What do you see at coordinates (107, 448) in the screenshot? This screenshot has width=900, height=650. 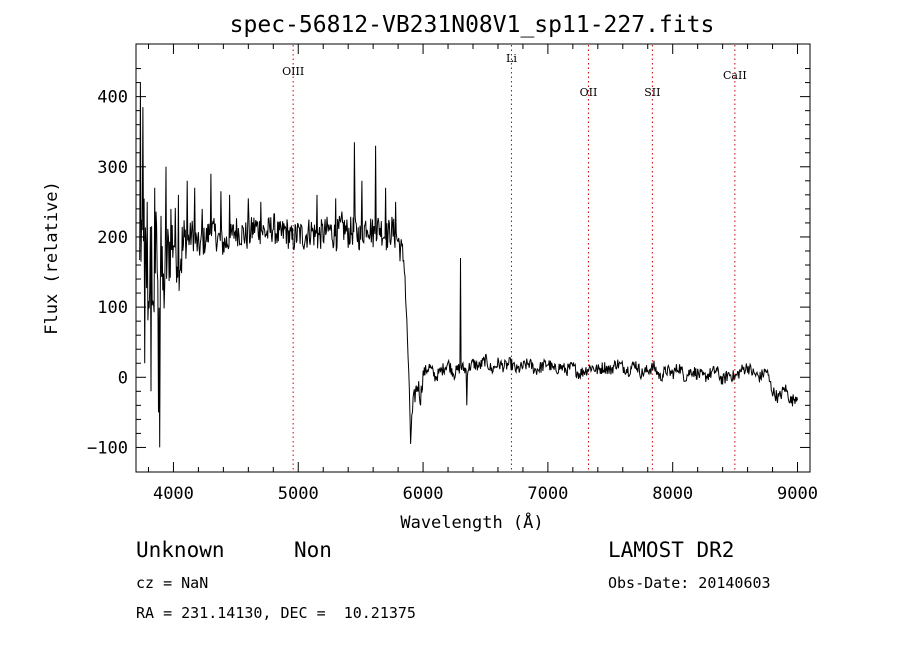 I see `y-tick-label: −100` at bounding box center [107, 448].